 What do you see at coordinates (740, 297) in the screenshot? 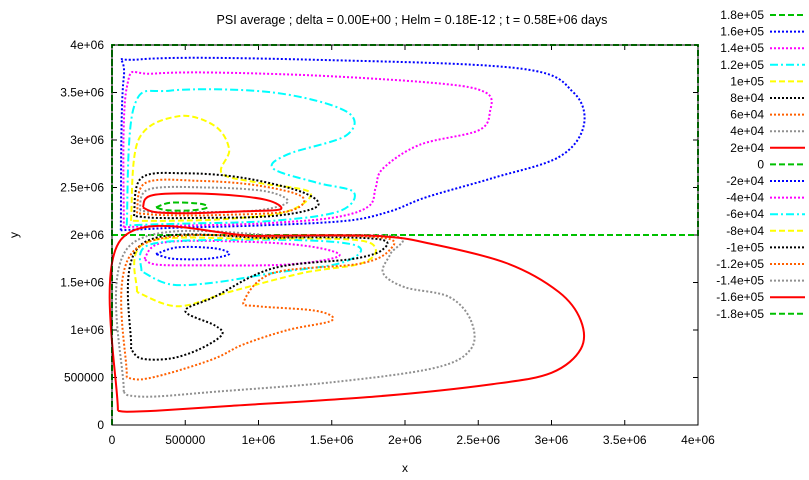
I see `legend-entry-label: -1.6e+05` at bounding box center [740, 297].